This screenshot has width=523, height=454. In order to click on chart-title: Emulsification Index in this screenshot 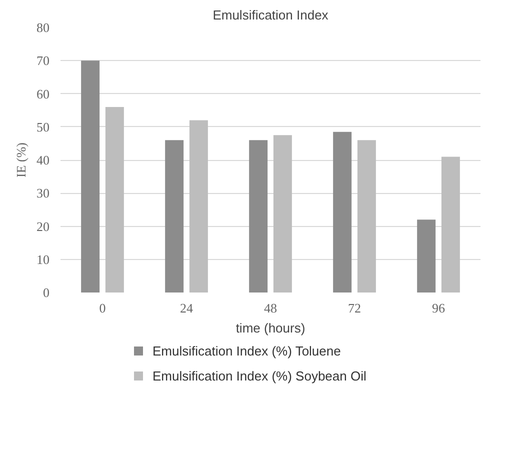, I will do `click(270, 15)`.